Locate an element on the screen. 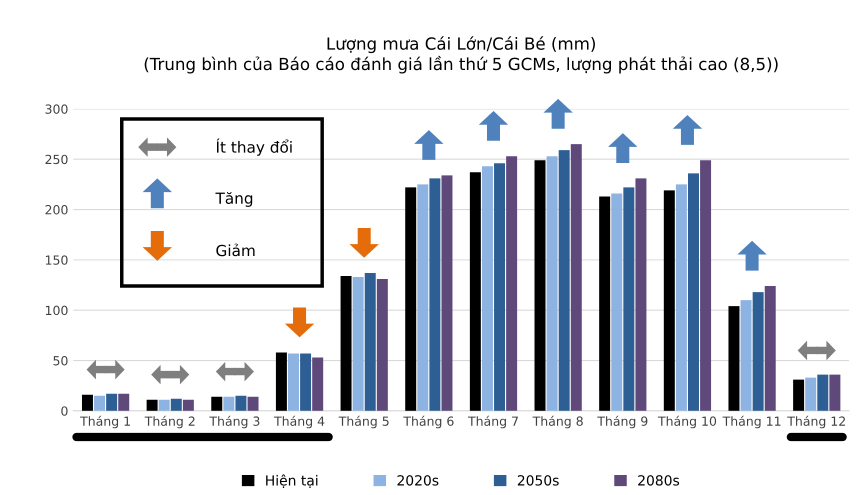 This screenshot has width=862, height=495. y-tick-label: 150 is located at coordinates (57, 260).